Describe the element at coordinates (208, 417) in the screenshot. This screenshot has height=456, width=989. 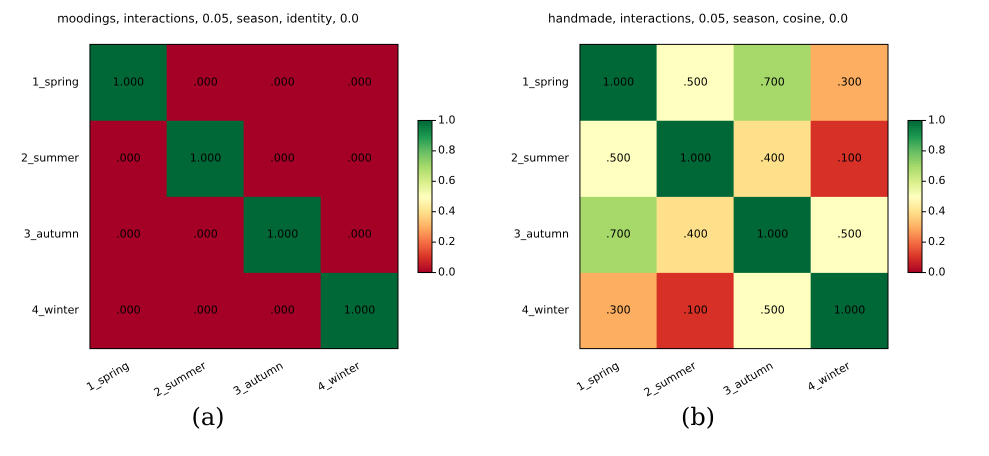
I see `text: (a)` at that location.